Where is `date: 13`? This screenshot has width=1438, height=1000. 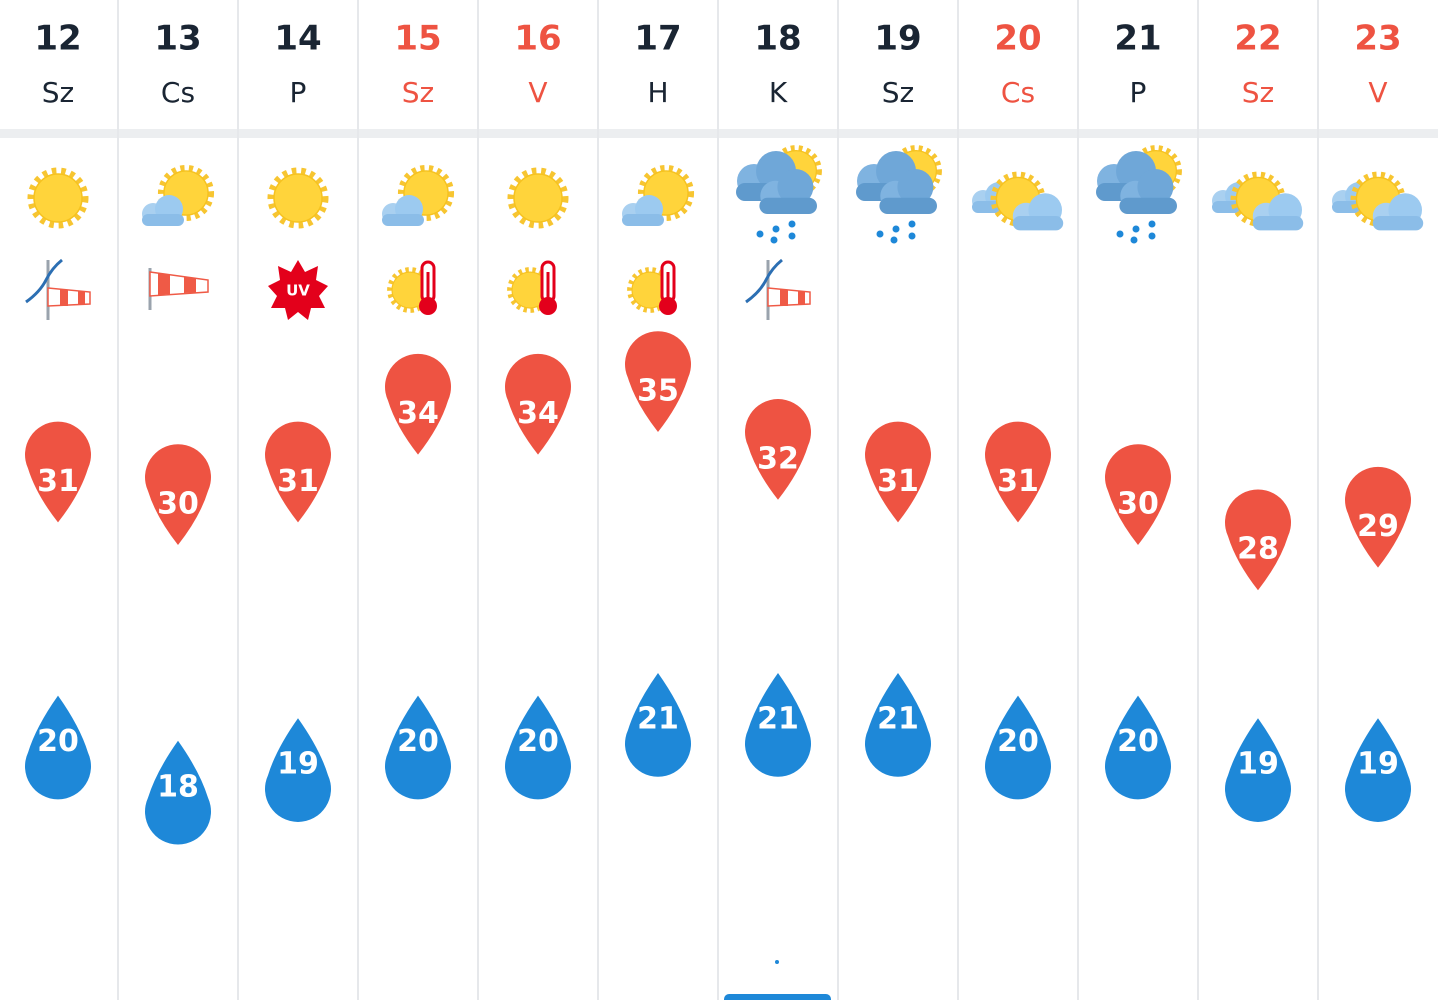
date: 13 is located at coordinates (177, 39).